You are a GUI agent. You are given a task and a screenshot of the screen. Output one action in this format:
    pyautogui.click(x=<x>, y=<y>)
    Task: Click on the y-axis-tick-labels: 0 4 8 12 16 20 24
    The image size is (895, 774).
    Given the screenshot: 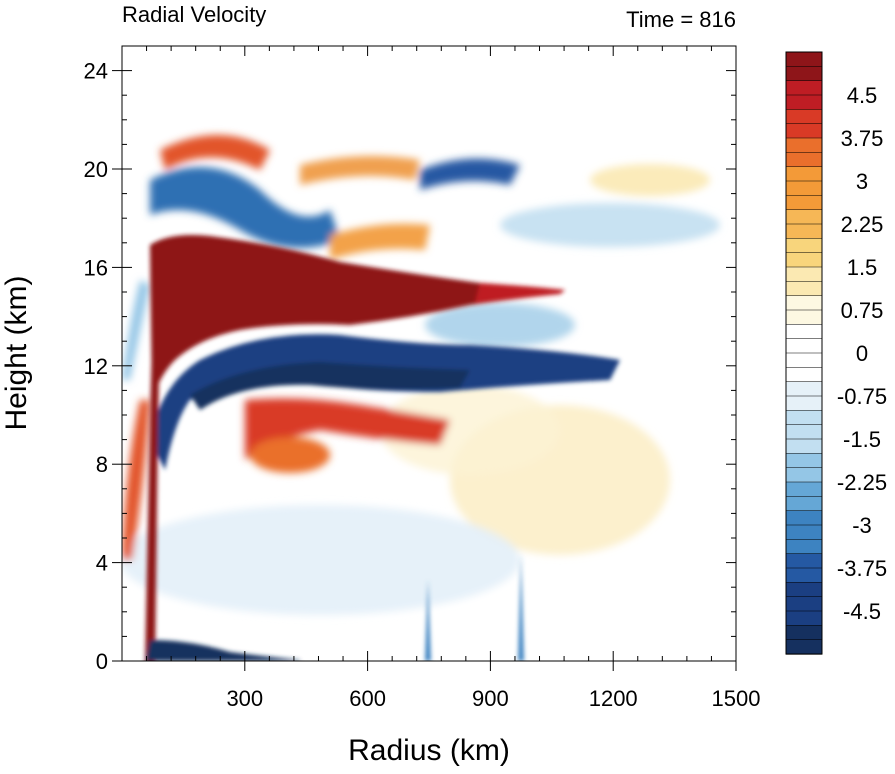 What is the action you would take?
    pyautogui.click(x=96, y=366)
    